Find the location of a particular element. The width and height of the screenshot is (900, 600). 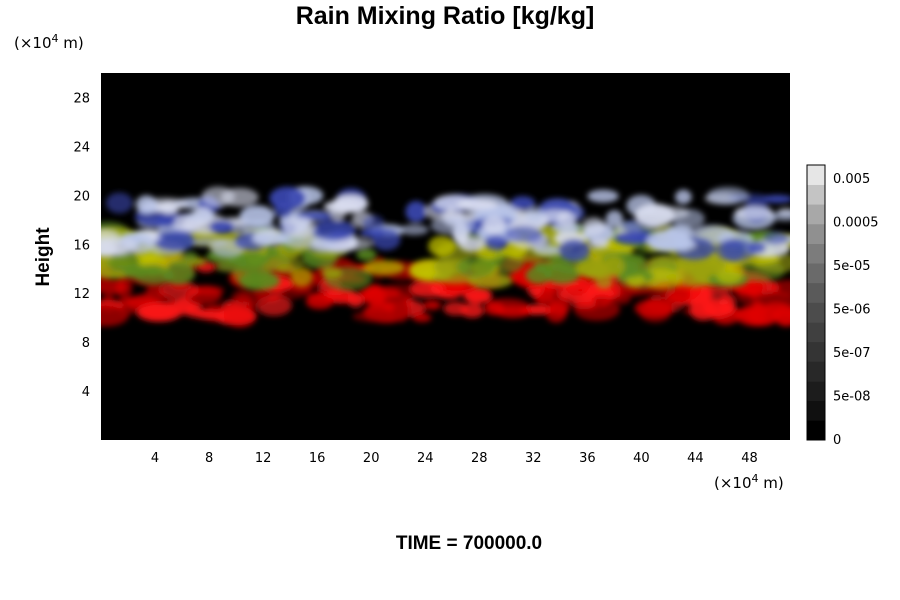

x-tick-label: 32 is located at coordinates (533, 458).